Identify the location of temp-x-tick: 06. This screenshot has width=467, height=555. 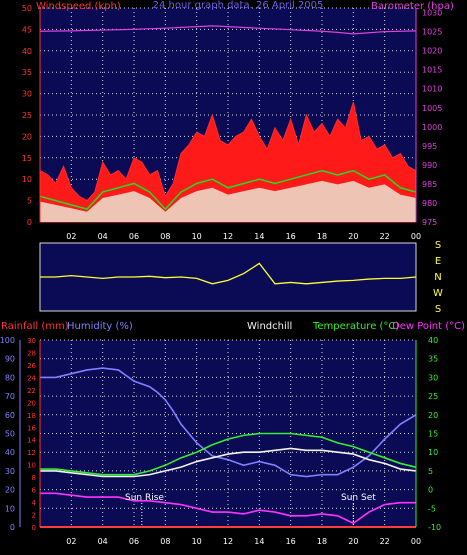
(134, 541).